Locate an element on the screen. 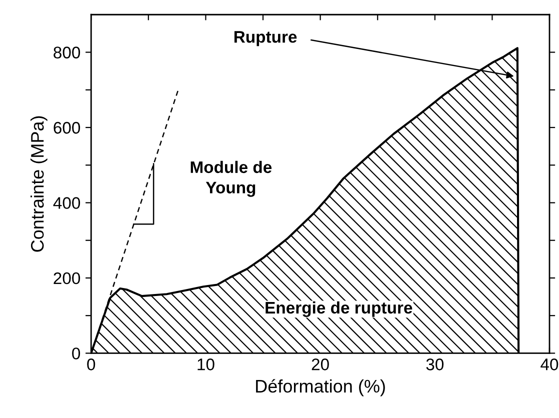 The image size is (559, 418). y-tick-label: 0 is located at coordinates (76, 354).